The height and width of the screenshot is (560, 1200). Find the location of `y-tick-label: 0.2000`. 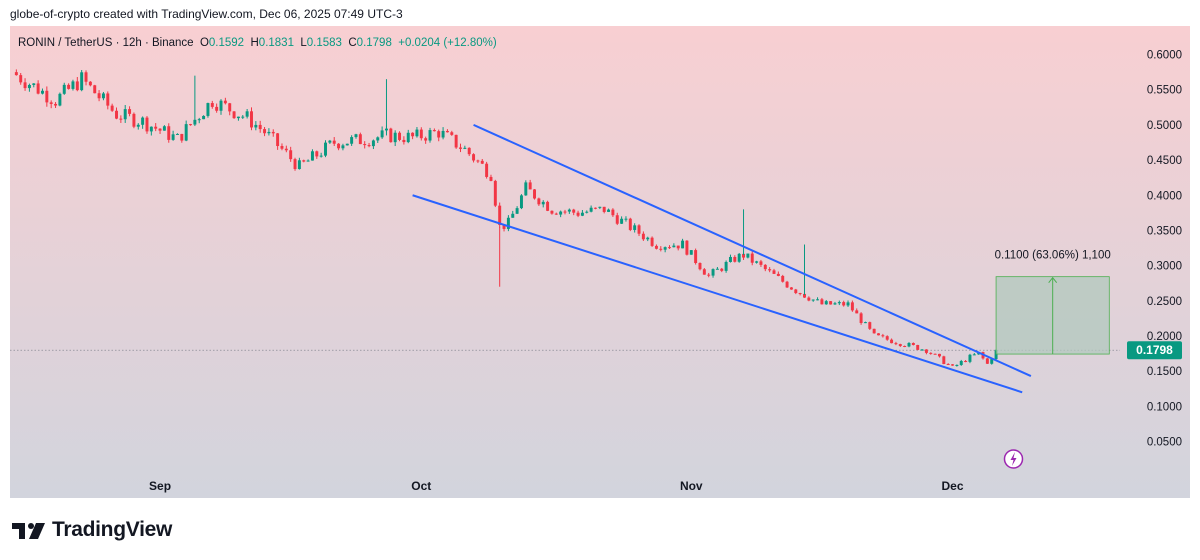

y-tick-label: 0.2000 is located at coordinates (1164, 337).